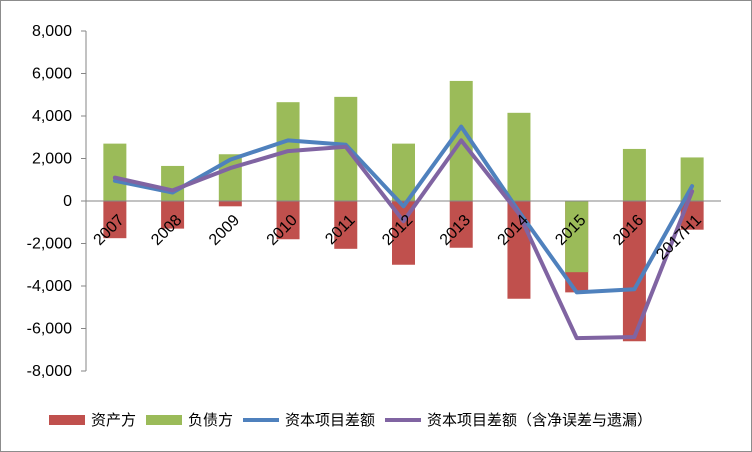  I want to click on legend-item-capital-balance-errors: 资本项目差额（含净误差与遗漏）, so click(518, 419).